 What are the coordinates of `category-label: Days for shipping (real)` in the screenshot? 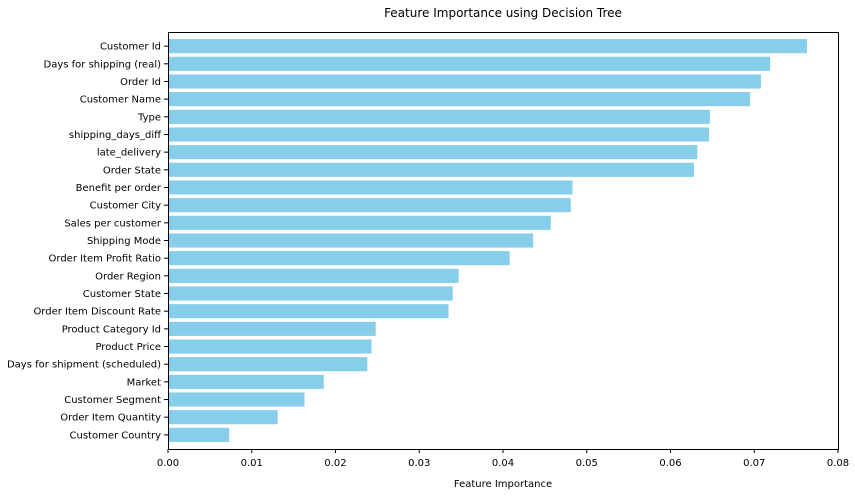 It's located at (103, 64).